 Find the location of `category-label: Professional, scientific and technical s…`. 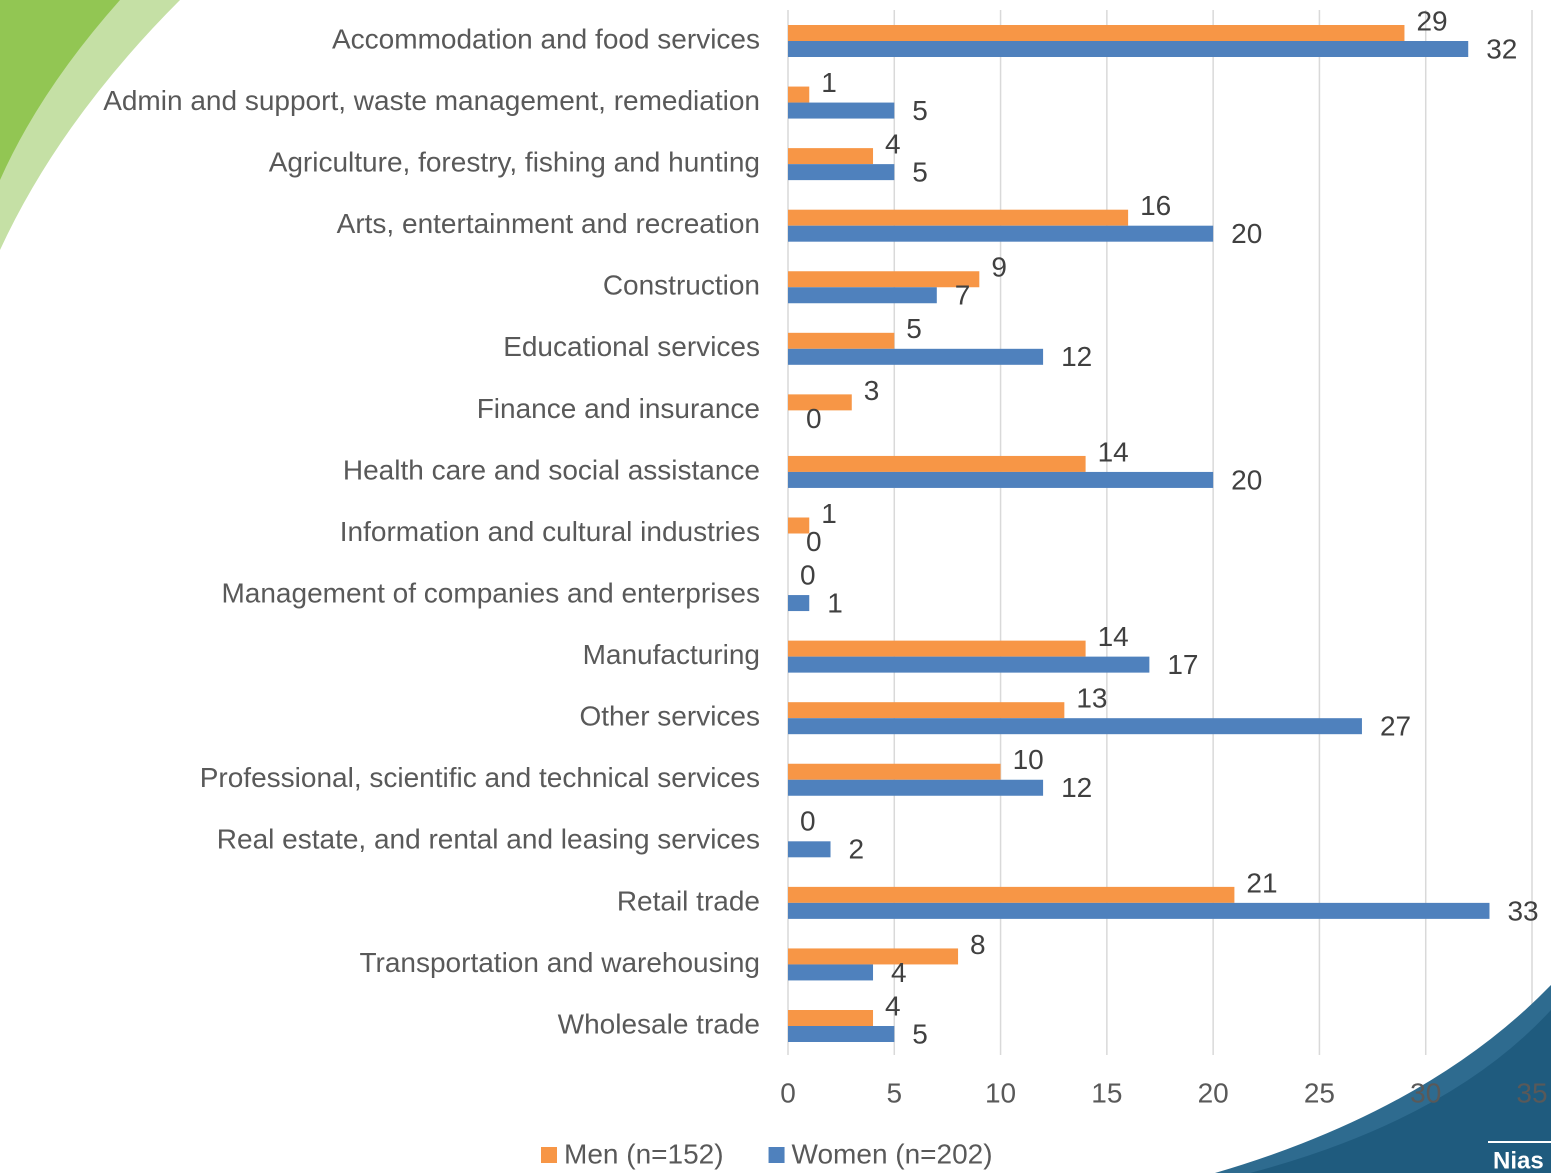

category-label: Professional, scientific and technical s… is located at coordinates (480, 777).